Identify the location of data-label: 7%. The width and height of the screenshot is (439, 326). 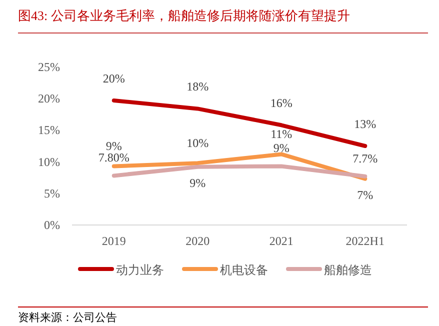
(365, 195).